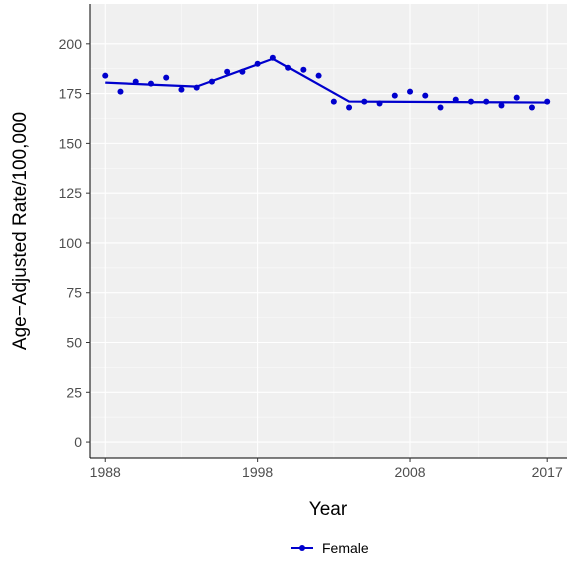 This screenshot has height=564, width=569. What do you see at coordinates (326, 469) in the screenshot?
I see `x-ticks: 1988 1998 2008 2017` at bounding box center [326, 469].